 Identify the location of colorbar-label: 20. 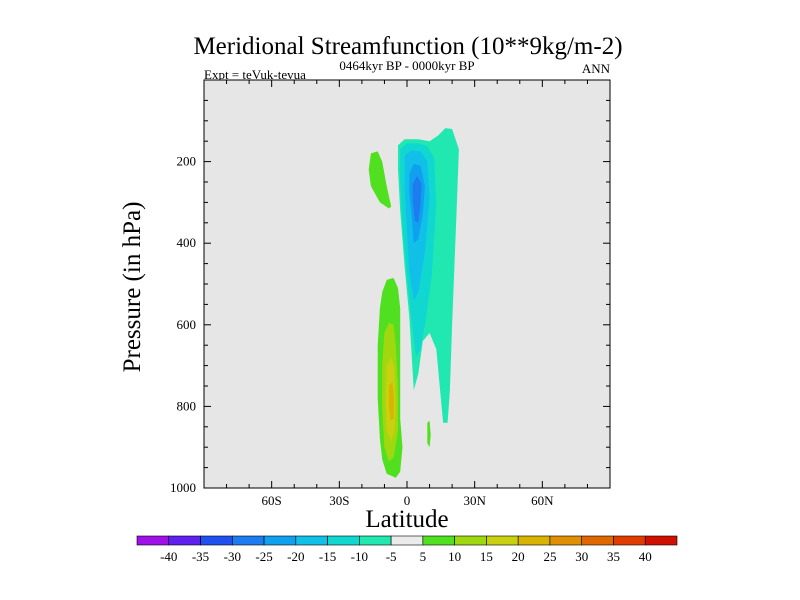
(518, 556).